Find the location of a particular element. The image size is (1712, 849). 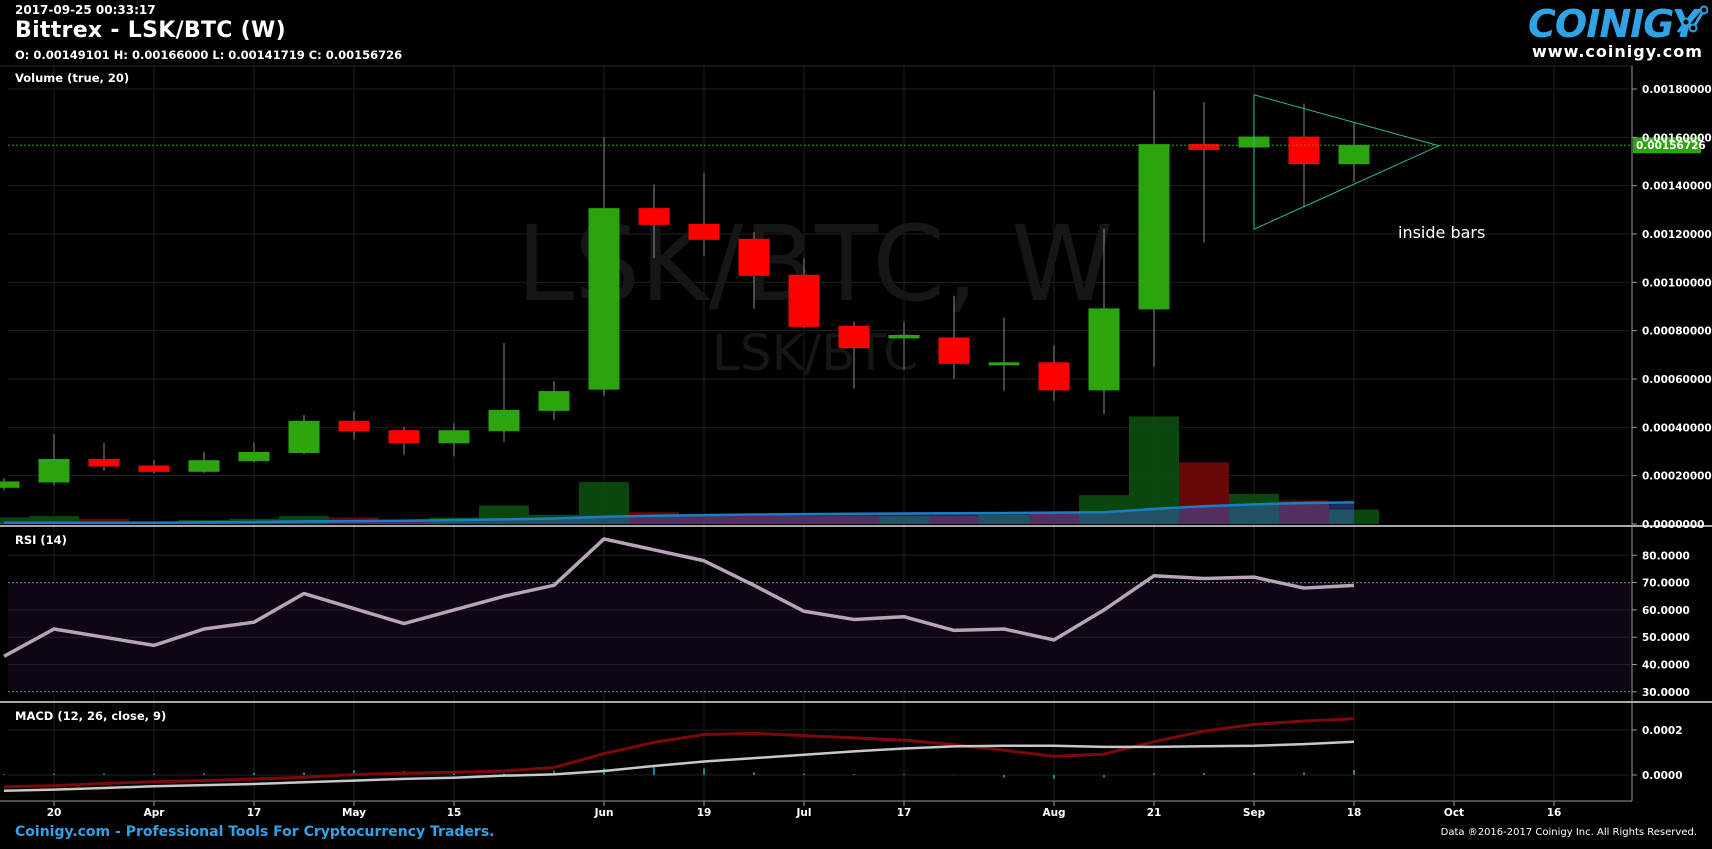

volume-ma-line is located at coordinates (679, 512).